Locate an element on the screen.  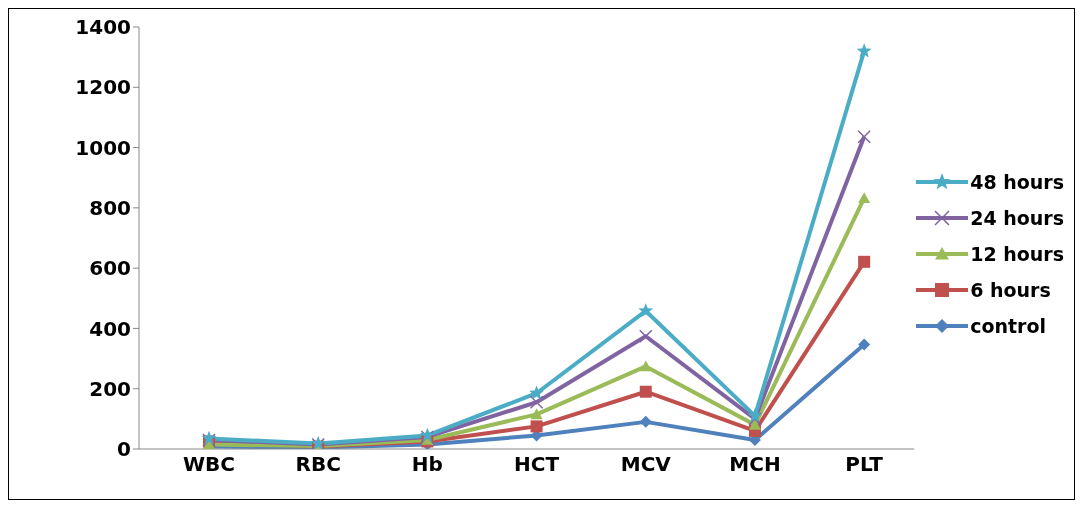
x-tick-label: MCV is located at coordinates (646, 464).